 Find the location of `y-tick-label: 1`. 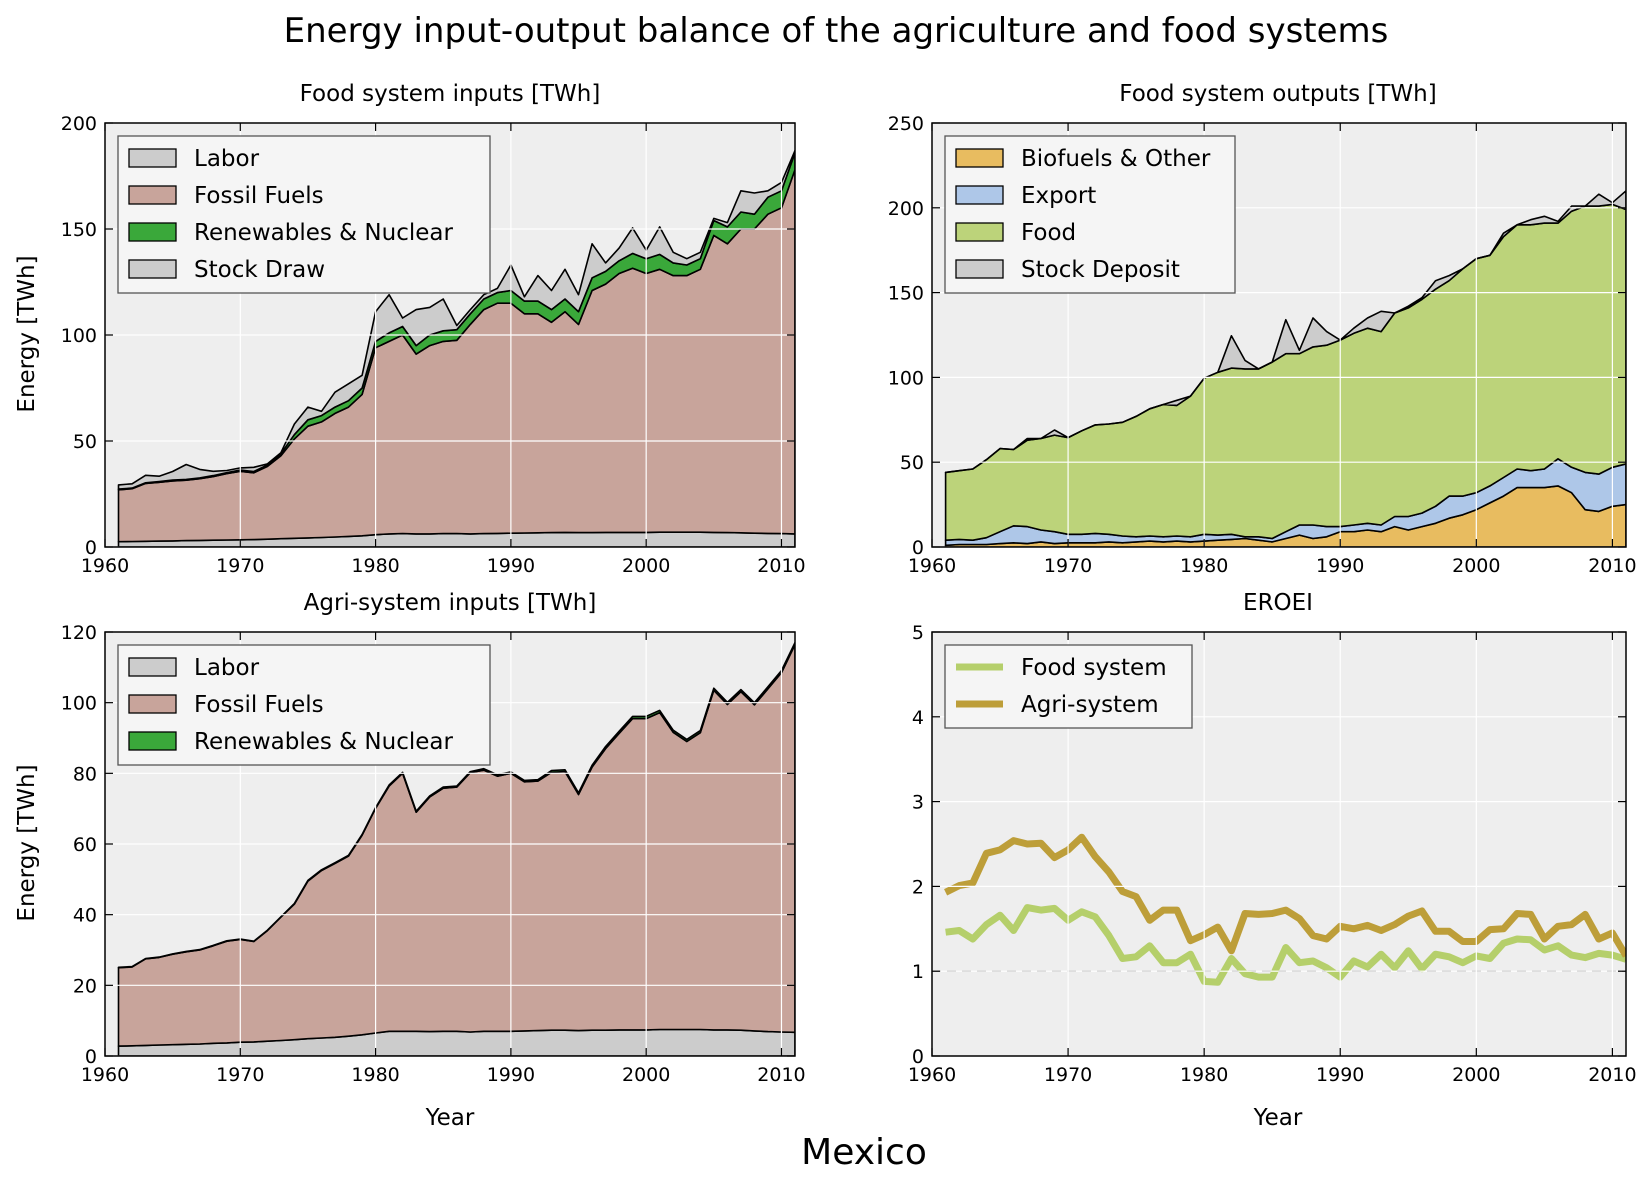

y-tick-label: 1 is located at coordinates (918, 972).